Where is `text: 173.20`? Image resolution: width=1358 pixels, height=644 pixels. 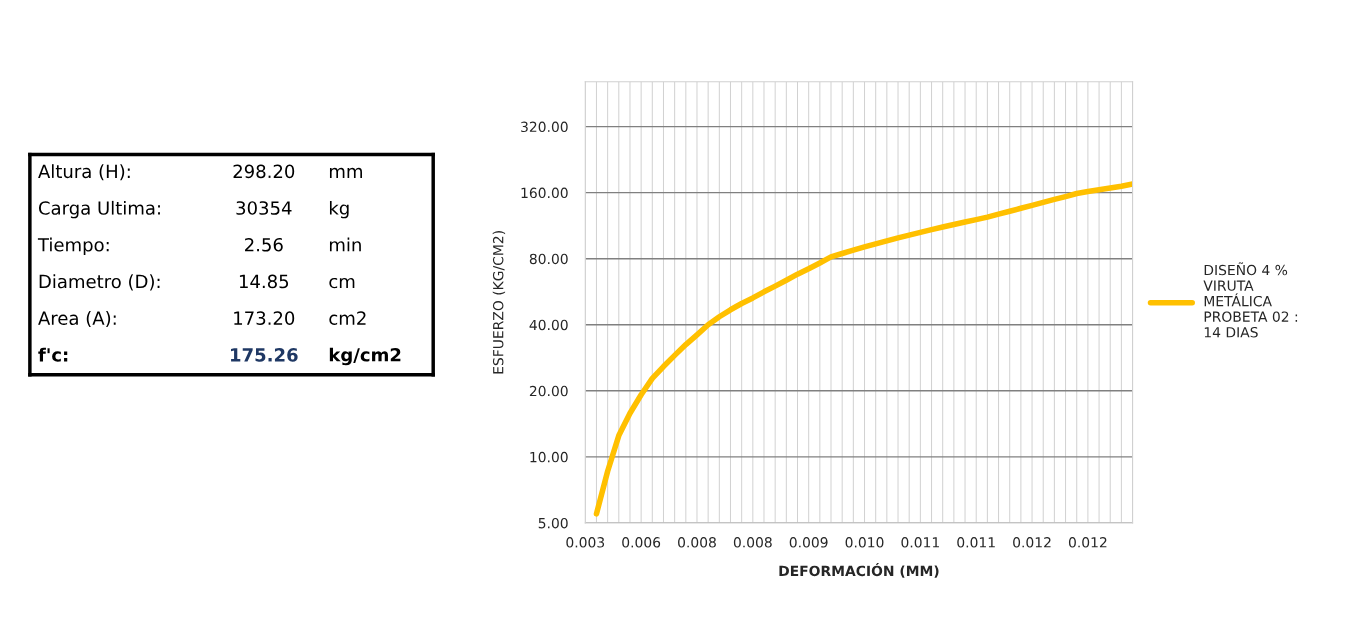 text: 173.20 is located at coordinates (264, 318).